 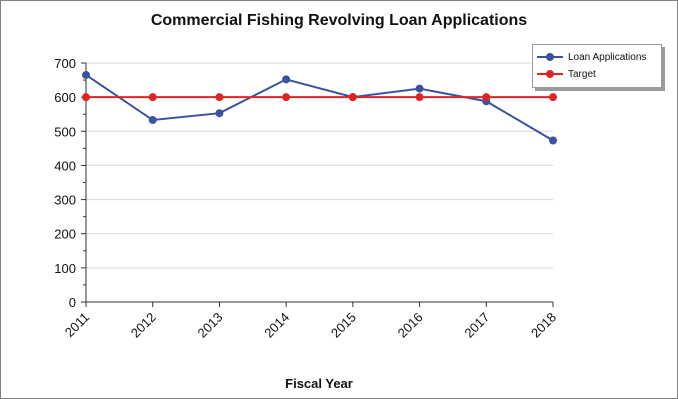 I want to click on legend-swatch-target, so click(x=550, y=74).